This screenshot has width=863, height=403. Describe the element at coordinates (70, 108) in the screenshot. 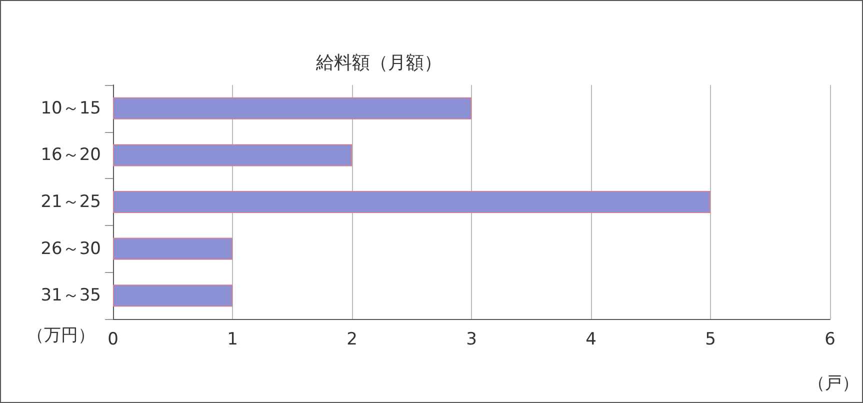

I see `y-tick-label: 10～15` at that location.